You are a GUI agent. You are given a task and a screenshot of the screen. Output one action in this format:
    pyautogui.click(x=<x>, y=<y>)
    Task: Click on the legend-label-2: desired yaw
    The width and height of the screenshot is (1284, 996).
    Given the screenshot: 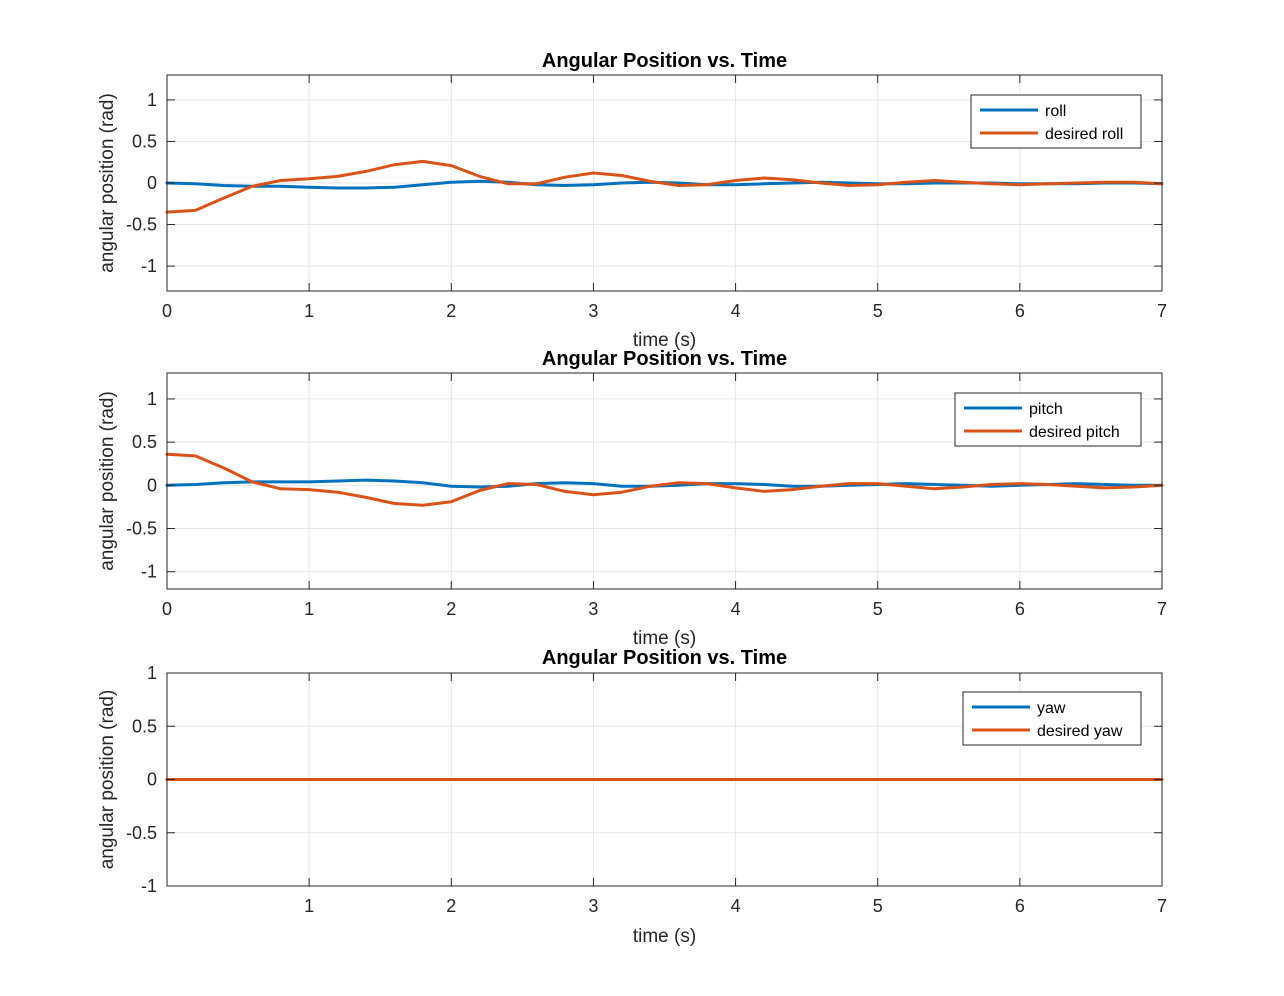 What is the action you would take?
    pyautogui.click(x=1080, y=731)
    